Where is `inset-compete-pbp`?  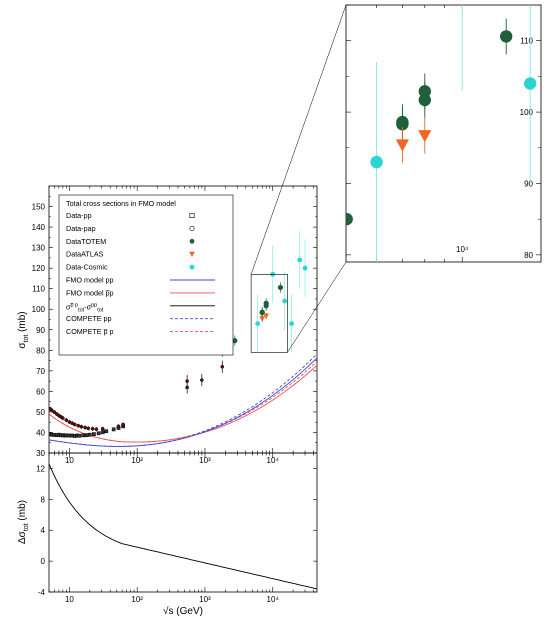
inset-compete-pbp is located at coordinates (443, 422).